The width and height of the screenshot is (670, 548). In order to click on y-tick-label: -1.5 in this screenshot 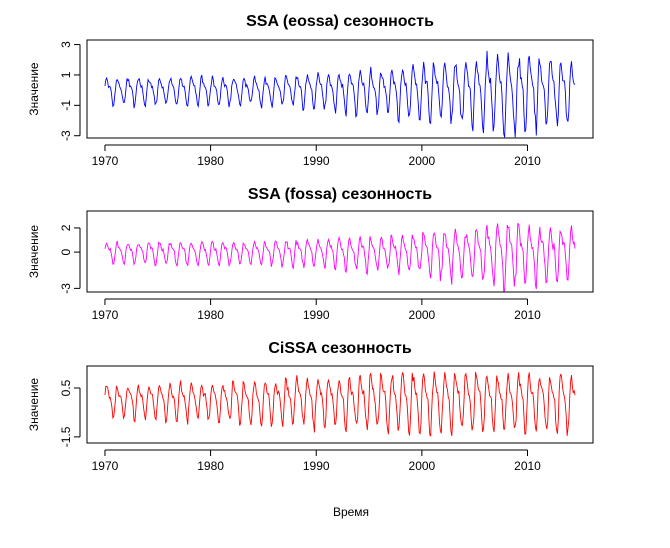, I will do `click(66, 436)`.